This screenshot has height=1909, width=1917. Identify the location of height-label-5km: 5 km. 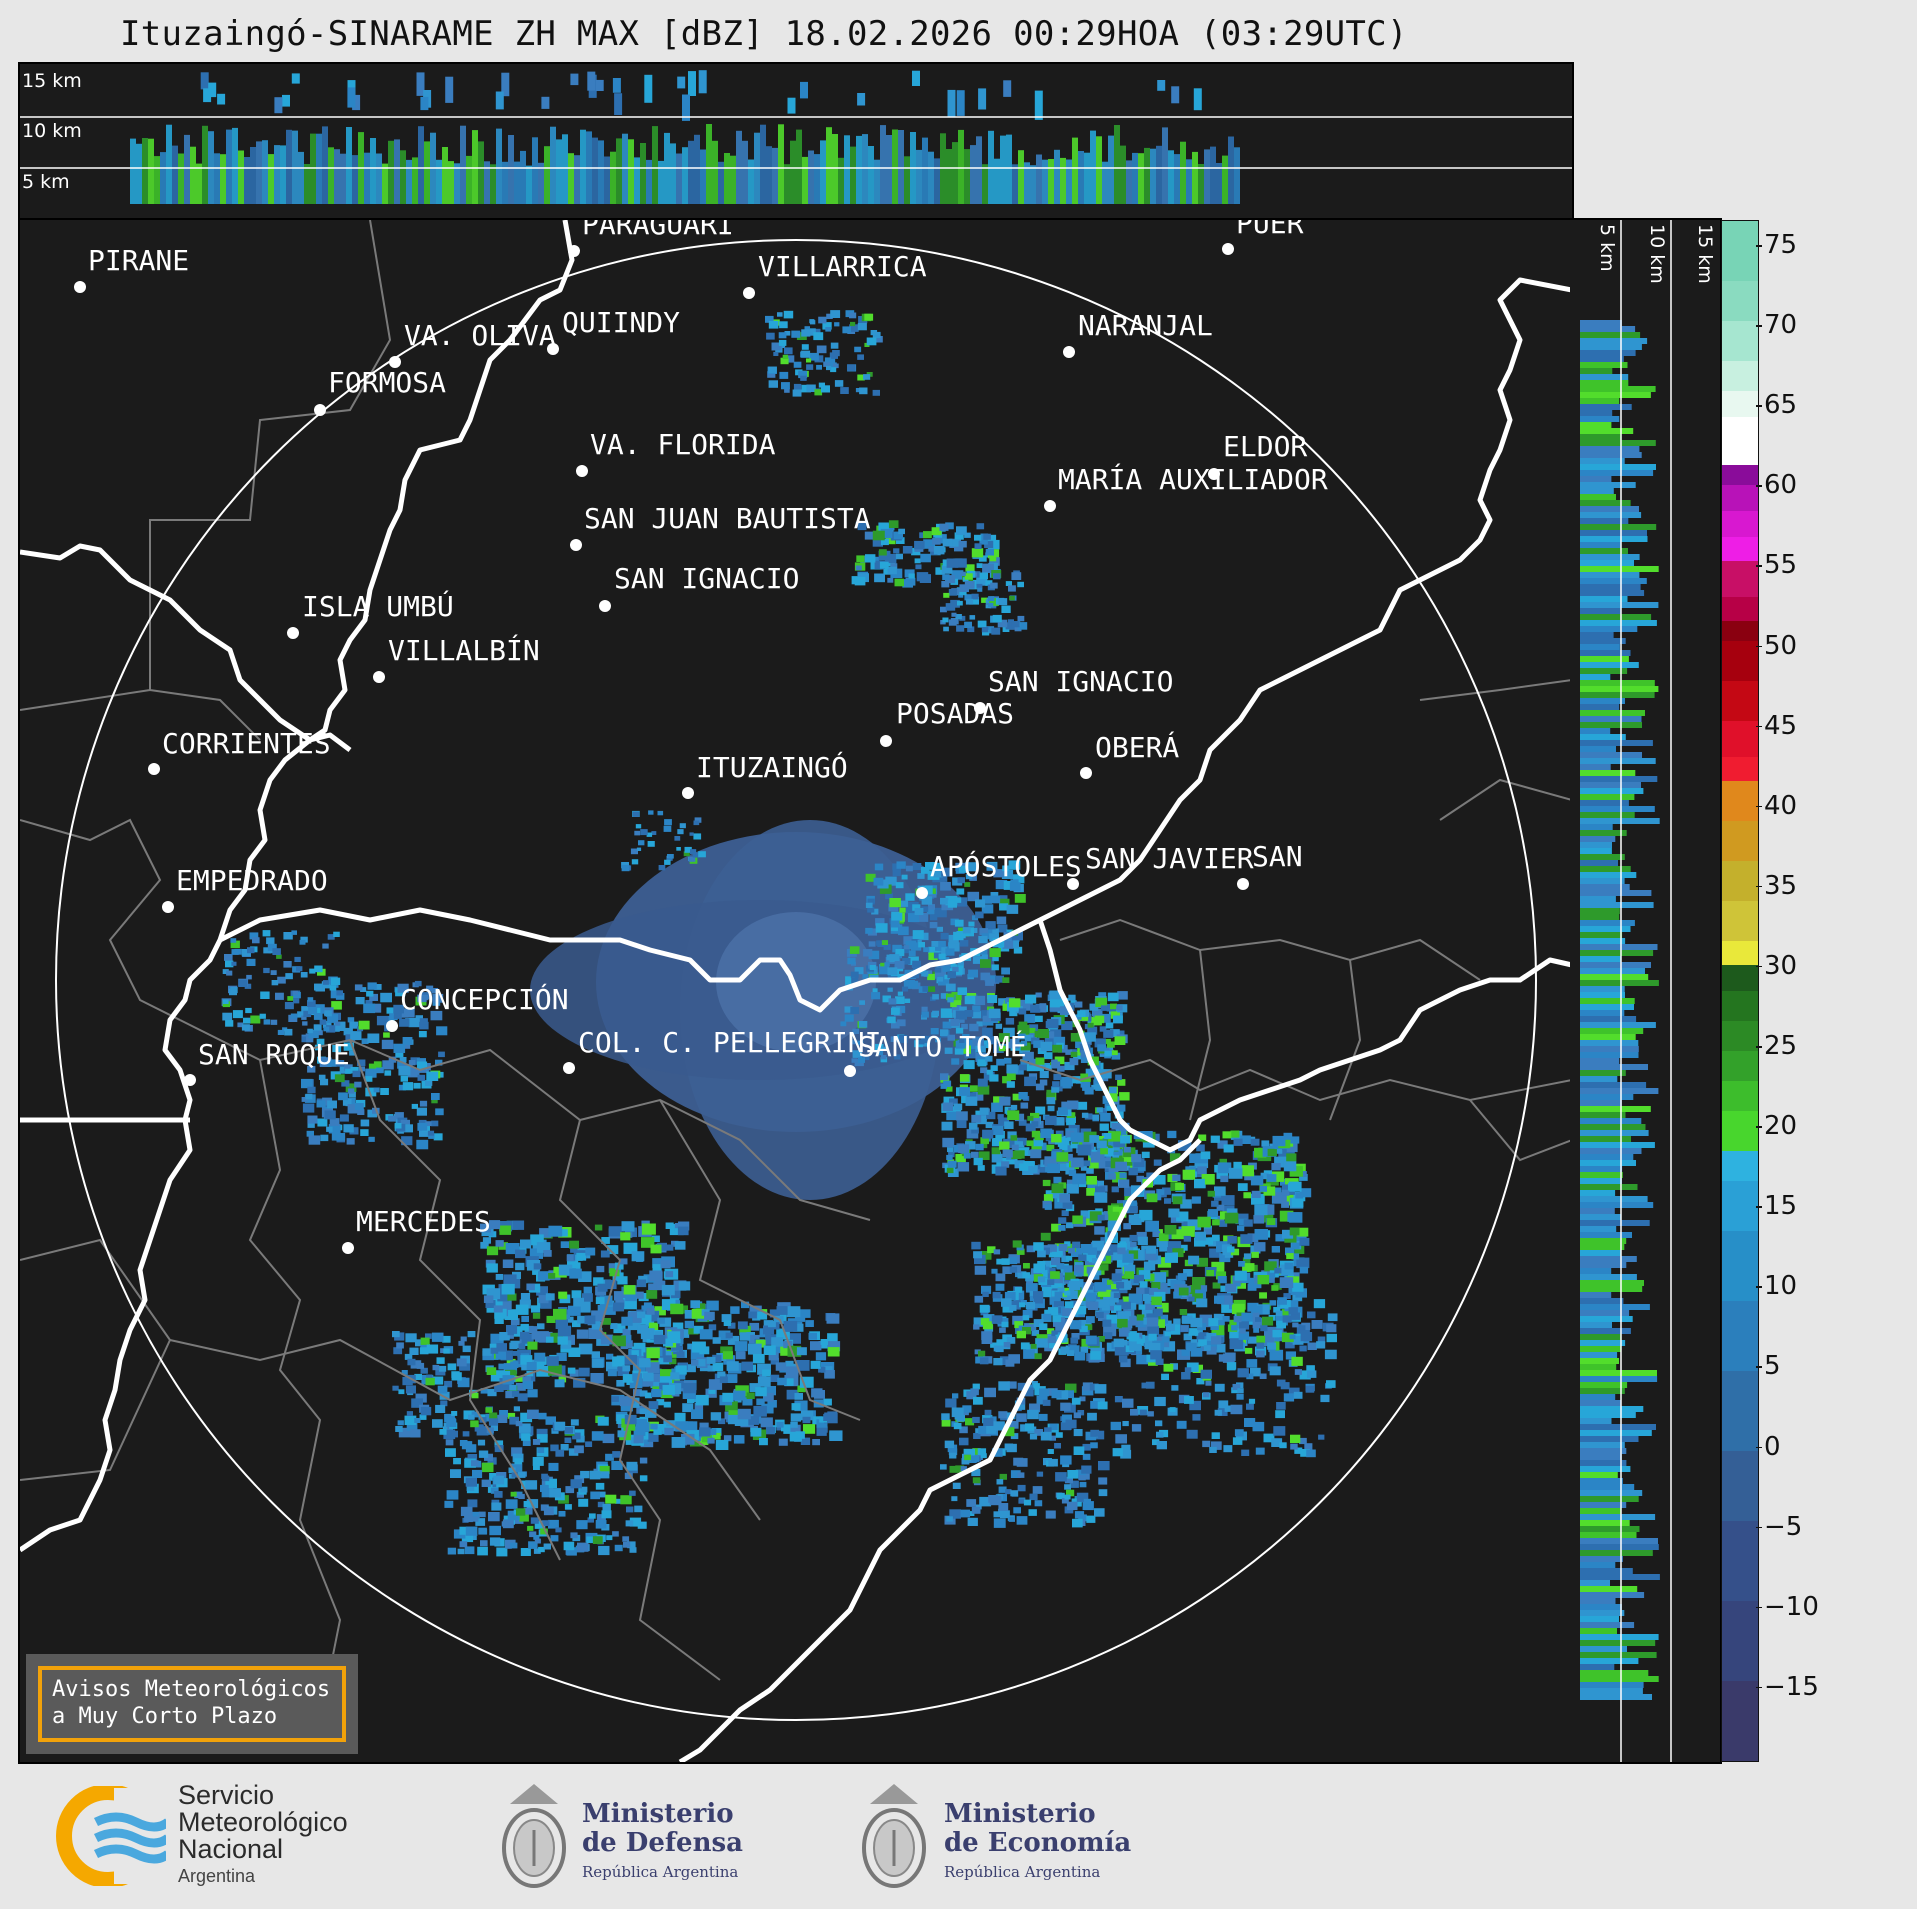
(46, 182).